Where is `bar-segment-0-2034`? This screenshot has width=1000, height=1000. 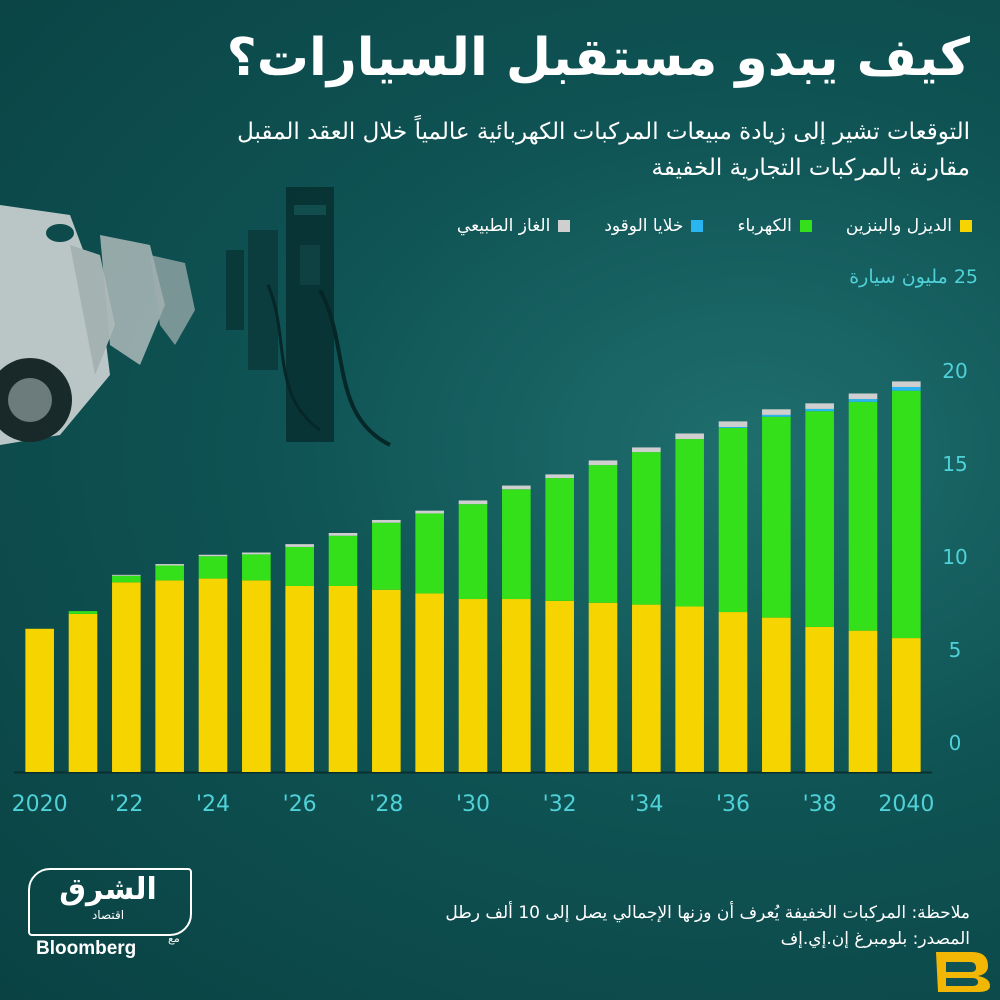
bar-segment-0-2034 is located at coordinates (646, 688).